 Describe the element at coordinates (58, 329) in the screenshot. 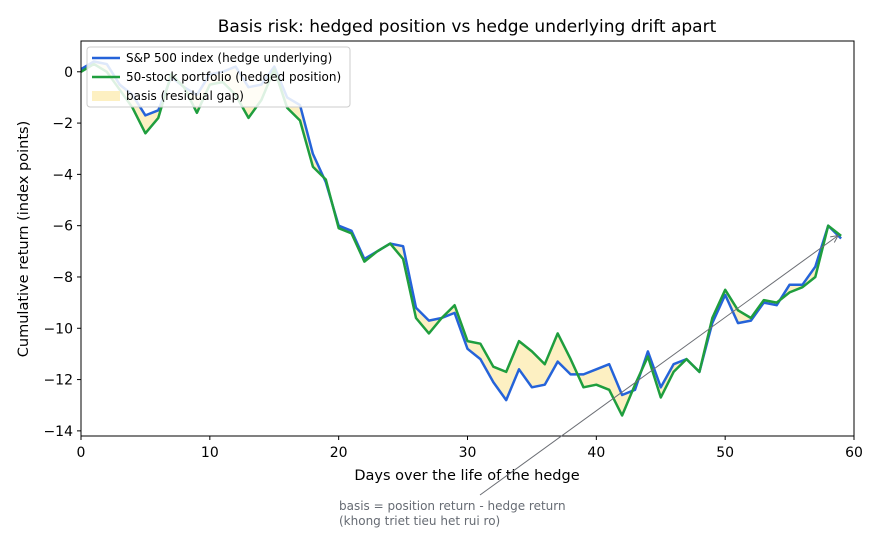

I see `y-tick-label: −10` at that location.